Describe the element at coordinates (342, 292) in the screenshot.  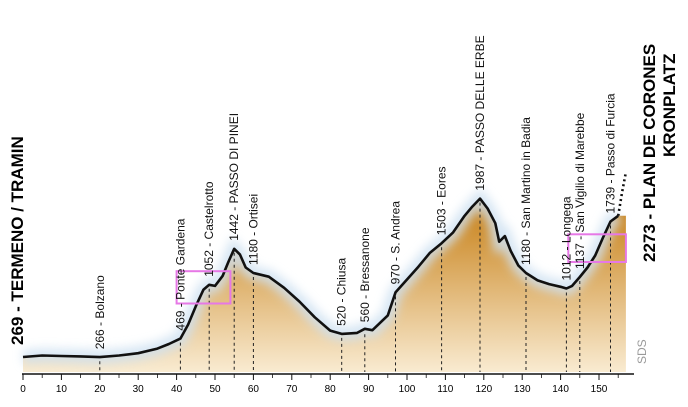
I see `waypoint-label: 520 - Chiusa` at that location.